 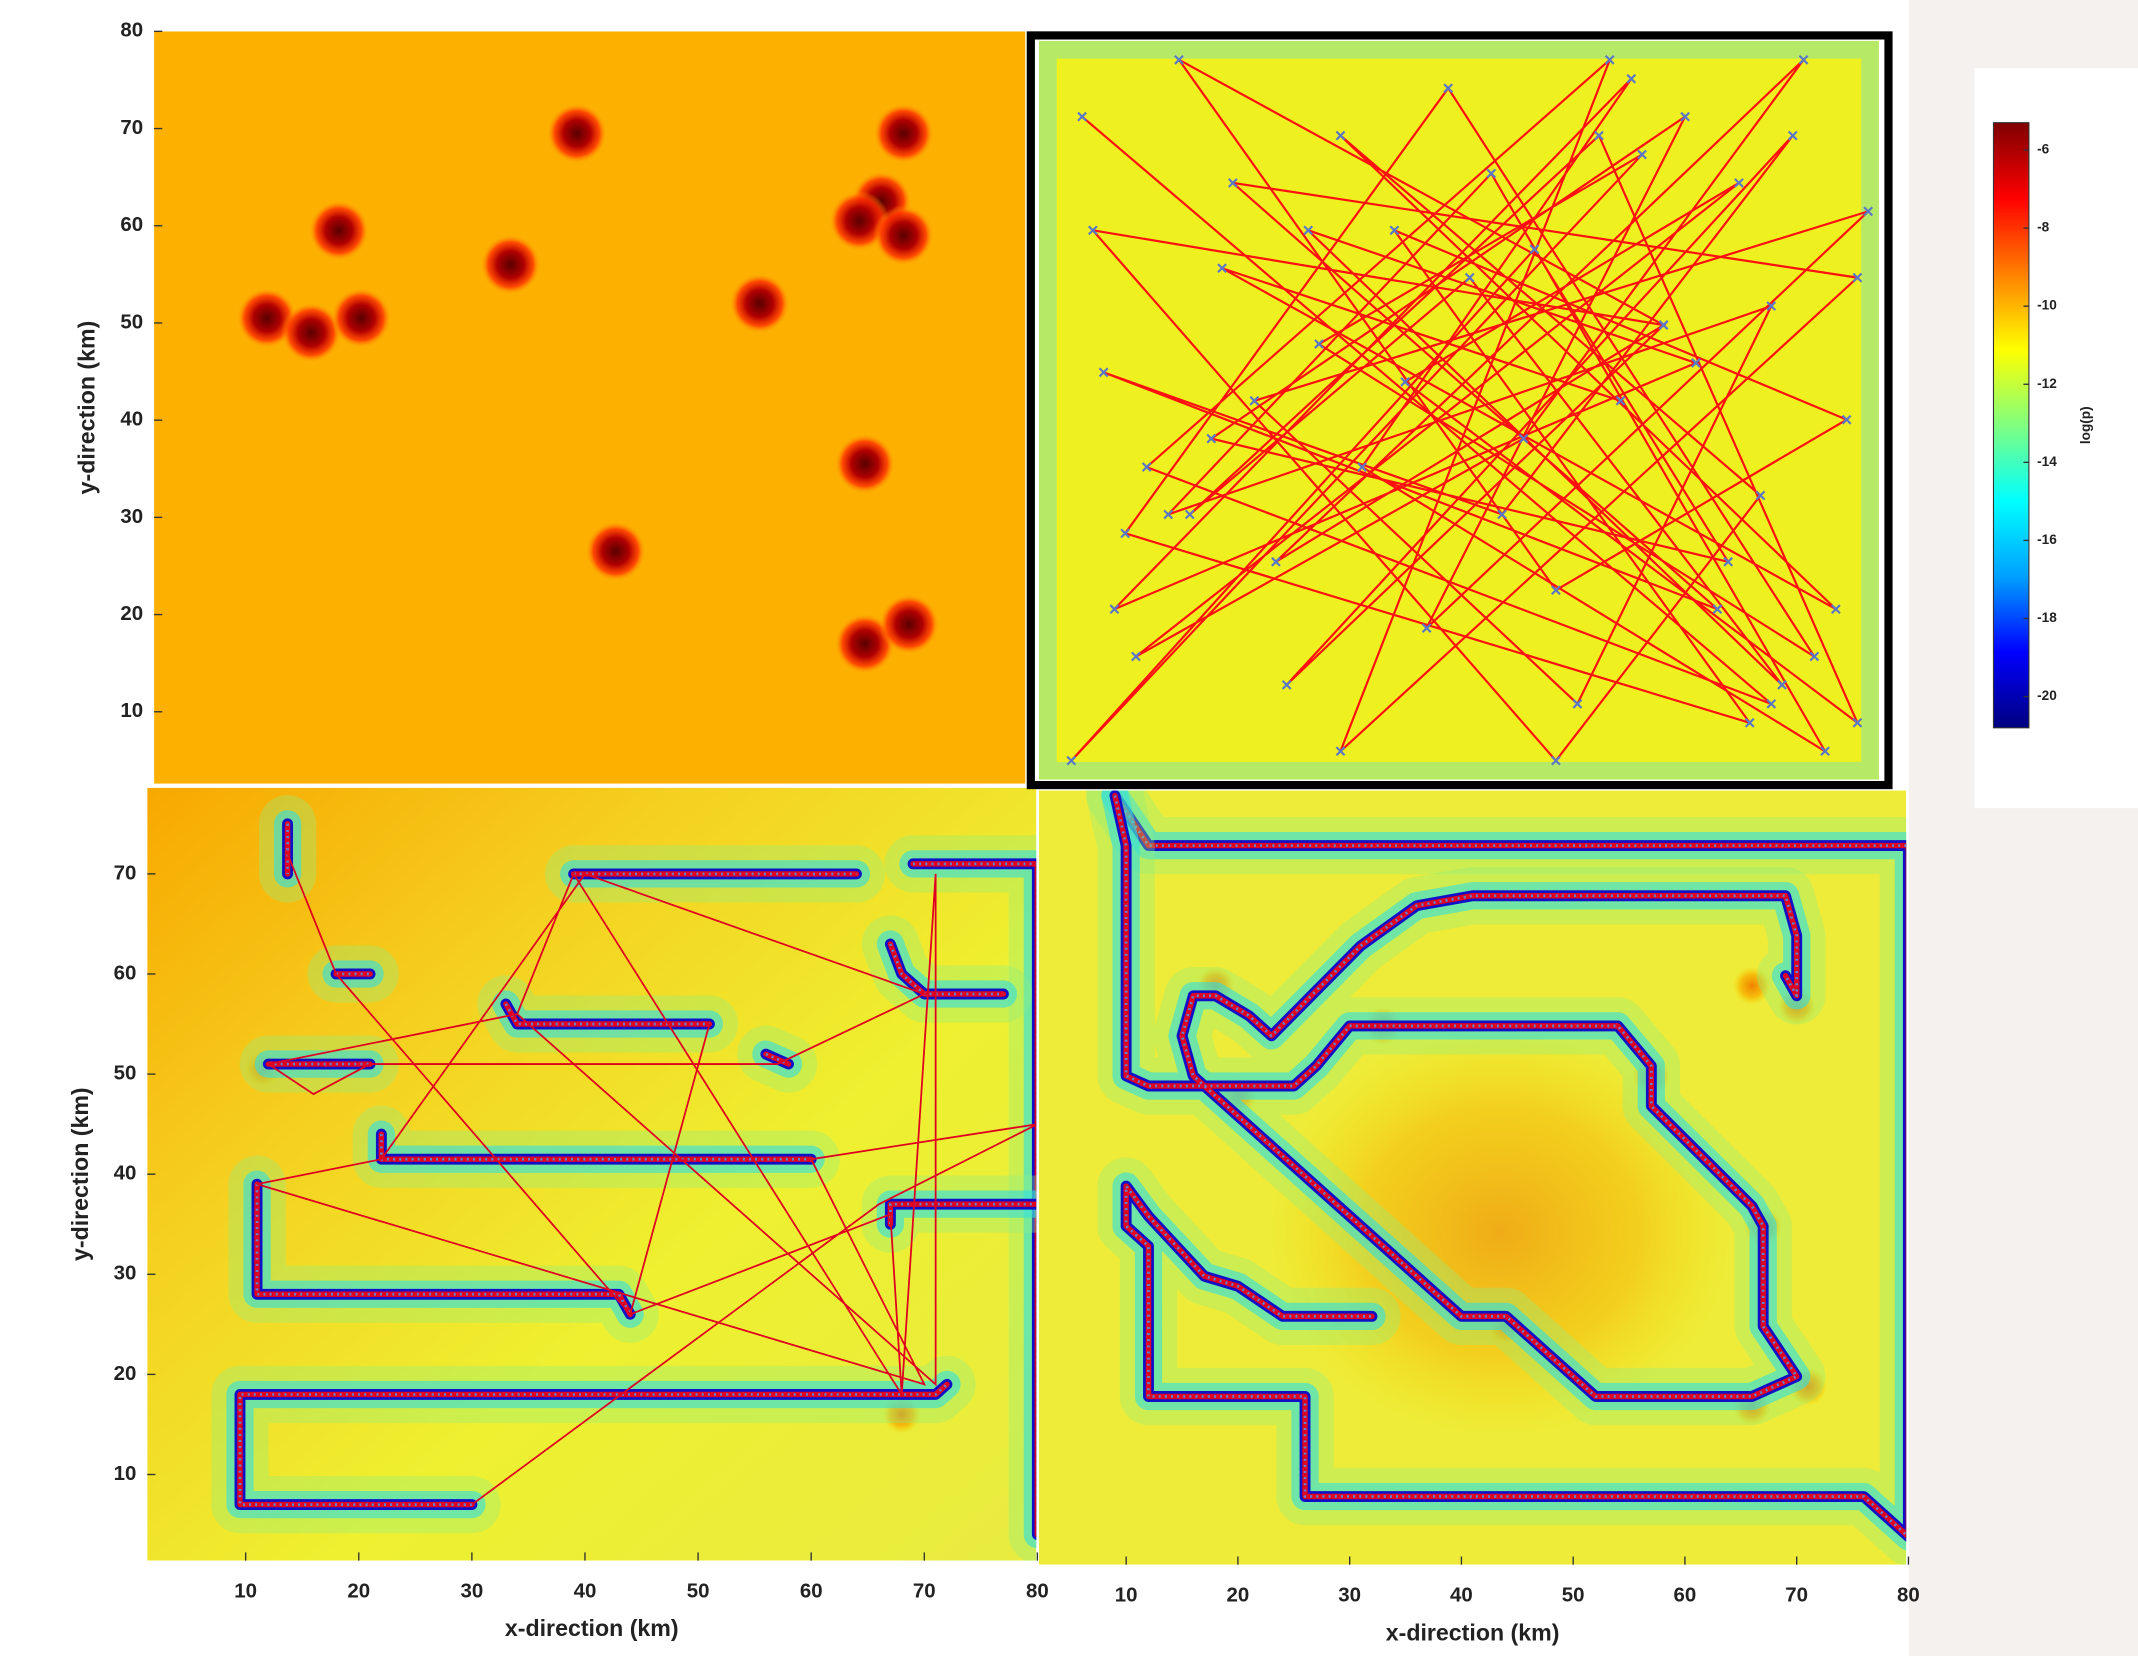 I want to click on x-tick-label: 50, so click(x=698, y=1590).